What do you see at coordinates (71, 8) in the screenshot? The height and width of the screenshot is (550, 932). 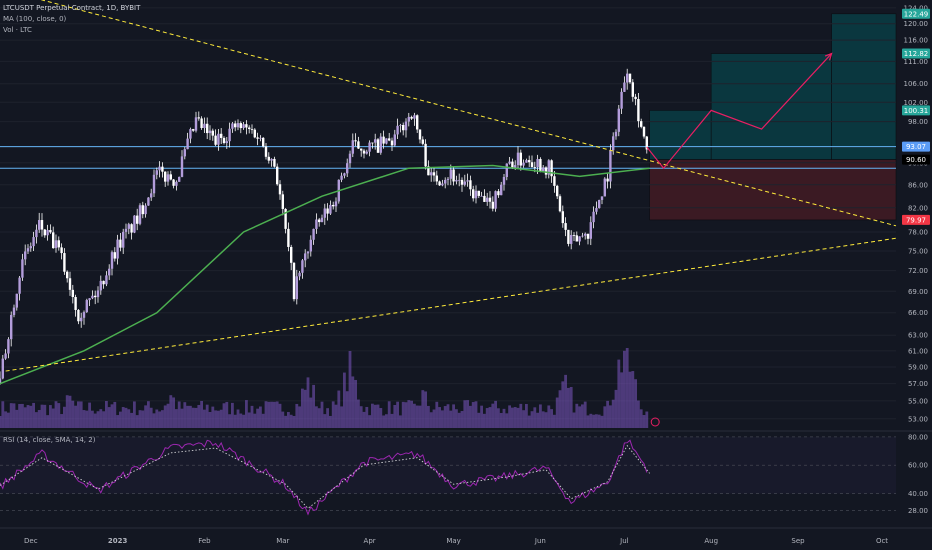 I see `legend-symbol: LTCUSDT Perpetual Contract, 1D, BYBIT` at bounding box center [71, 8].